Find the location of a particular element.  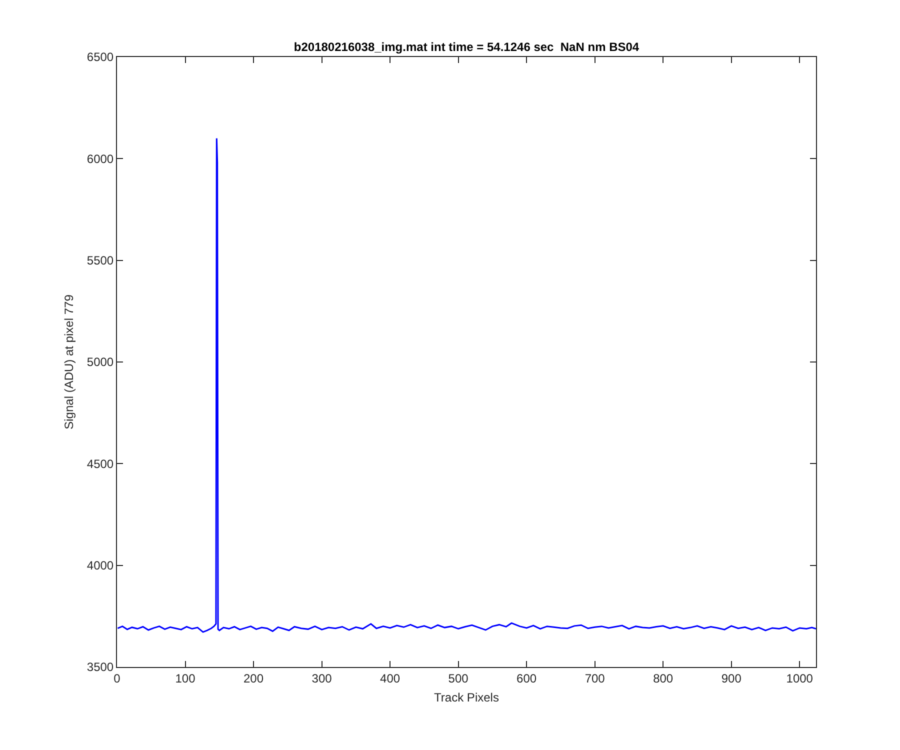

x-tick-label: 0 is located at coordinates (117, 678).